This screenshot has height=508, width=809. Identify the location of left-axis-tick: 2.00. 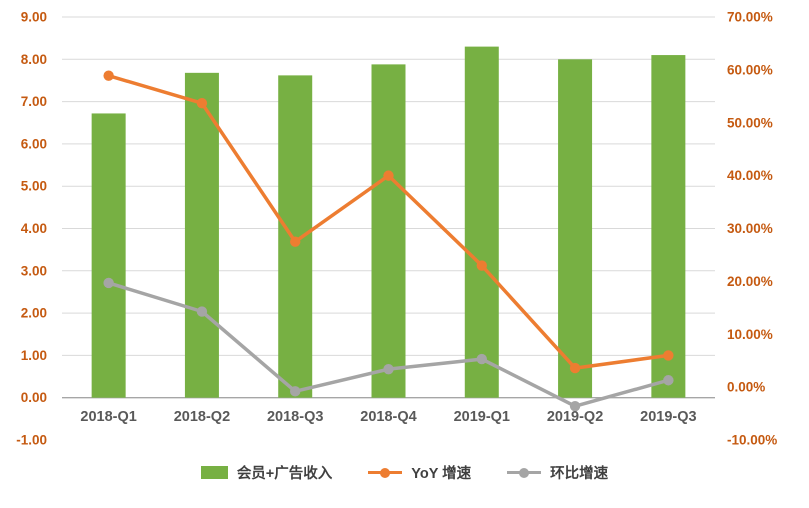
(34, 313).